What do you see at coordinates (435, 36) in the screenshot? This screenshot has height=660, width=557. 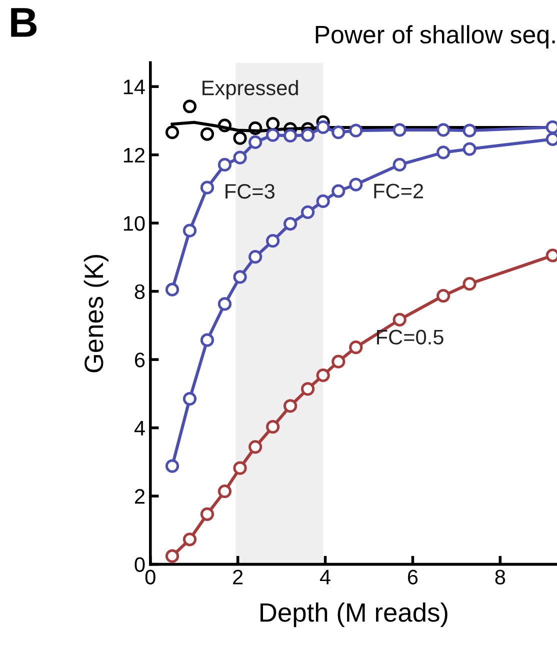 I see `chart-title: Power of shallow seq.` at bounding box center [435, 36].